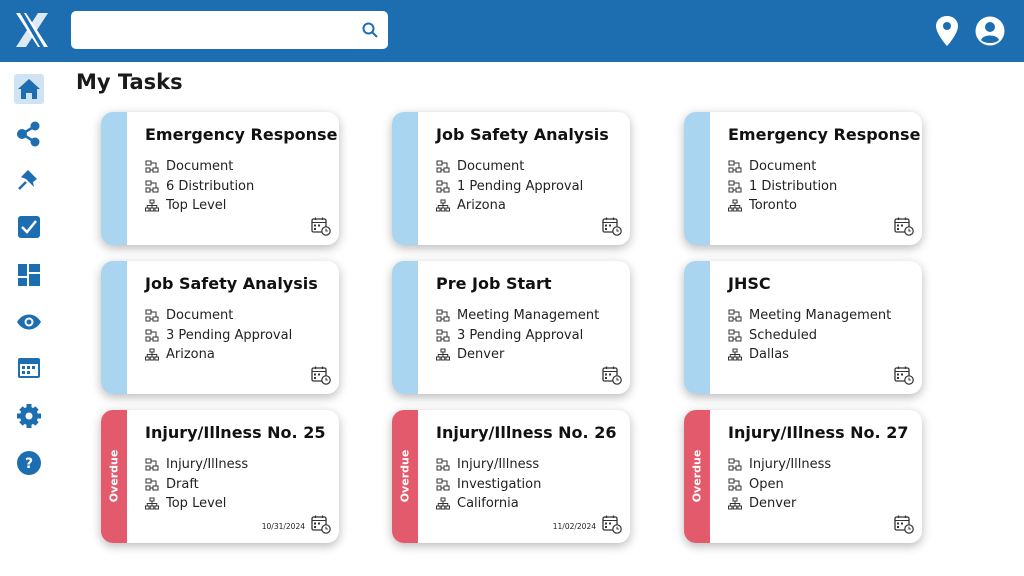 The width and height of the screenshot is (1024, 576). What do you see at coordinates (526, 432) in the screenshot?
I see `card-title: Injury/Illness No. 26` at bounding box center [526, 432].